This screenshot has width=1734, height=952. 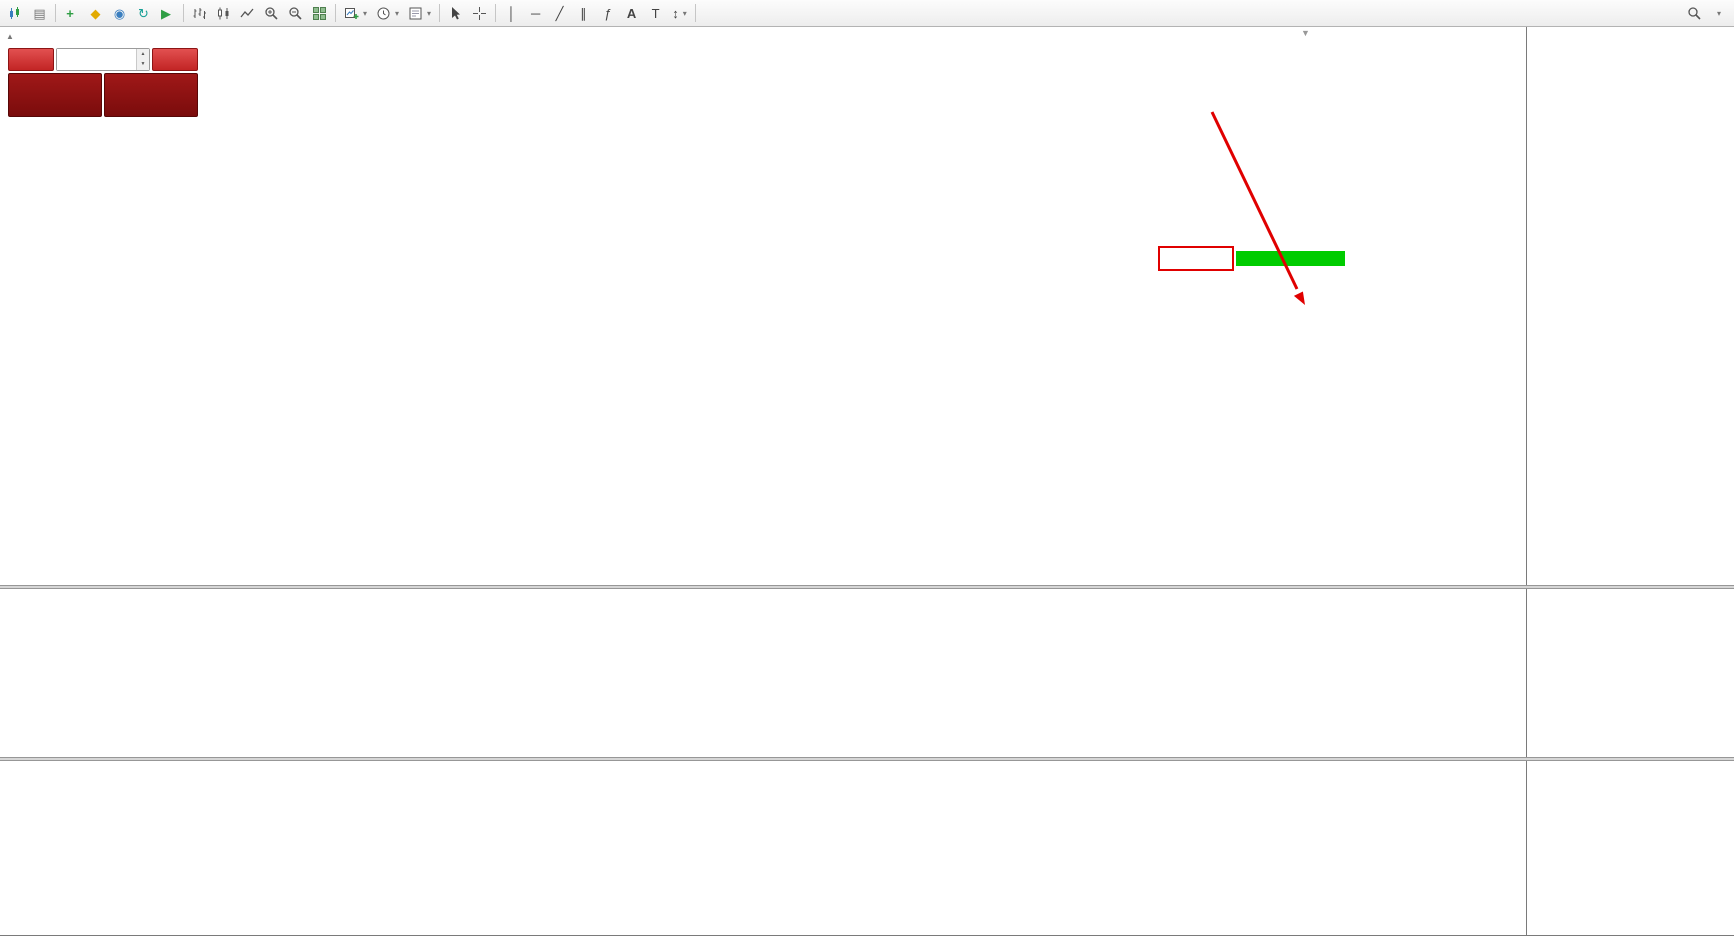 I want to click on zoom-in-icon, so click(x=271, y=13).